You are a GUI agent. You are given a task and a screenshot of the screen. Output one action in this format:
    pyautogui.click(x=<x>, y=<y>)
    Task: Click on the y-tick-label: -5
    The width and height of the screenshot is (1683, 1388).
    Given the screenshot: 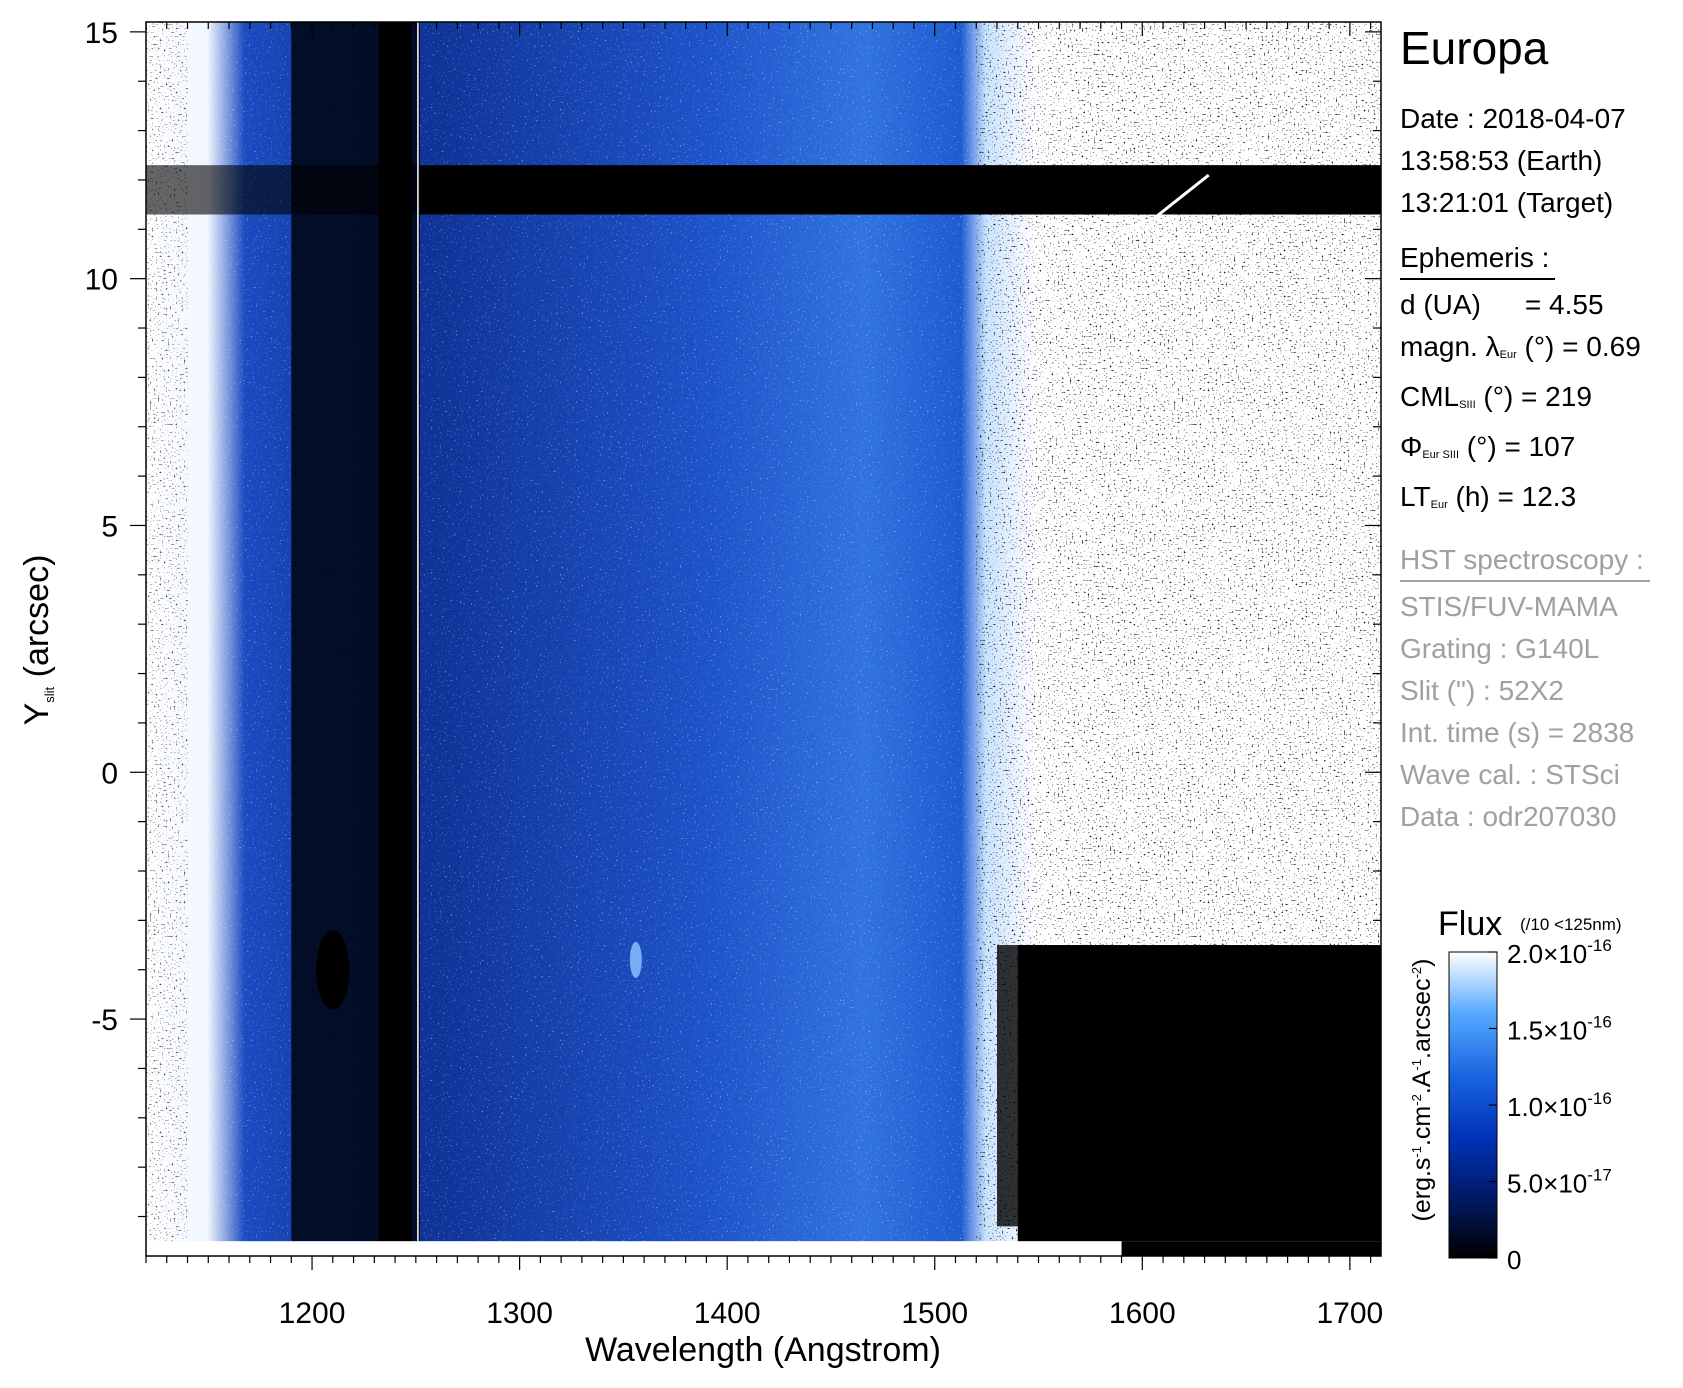 What is the action you would take?
    pyautogui.click(x=104, y=1020)
    